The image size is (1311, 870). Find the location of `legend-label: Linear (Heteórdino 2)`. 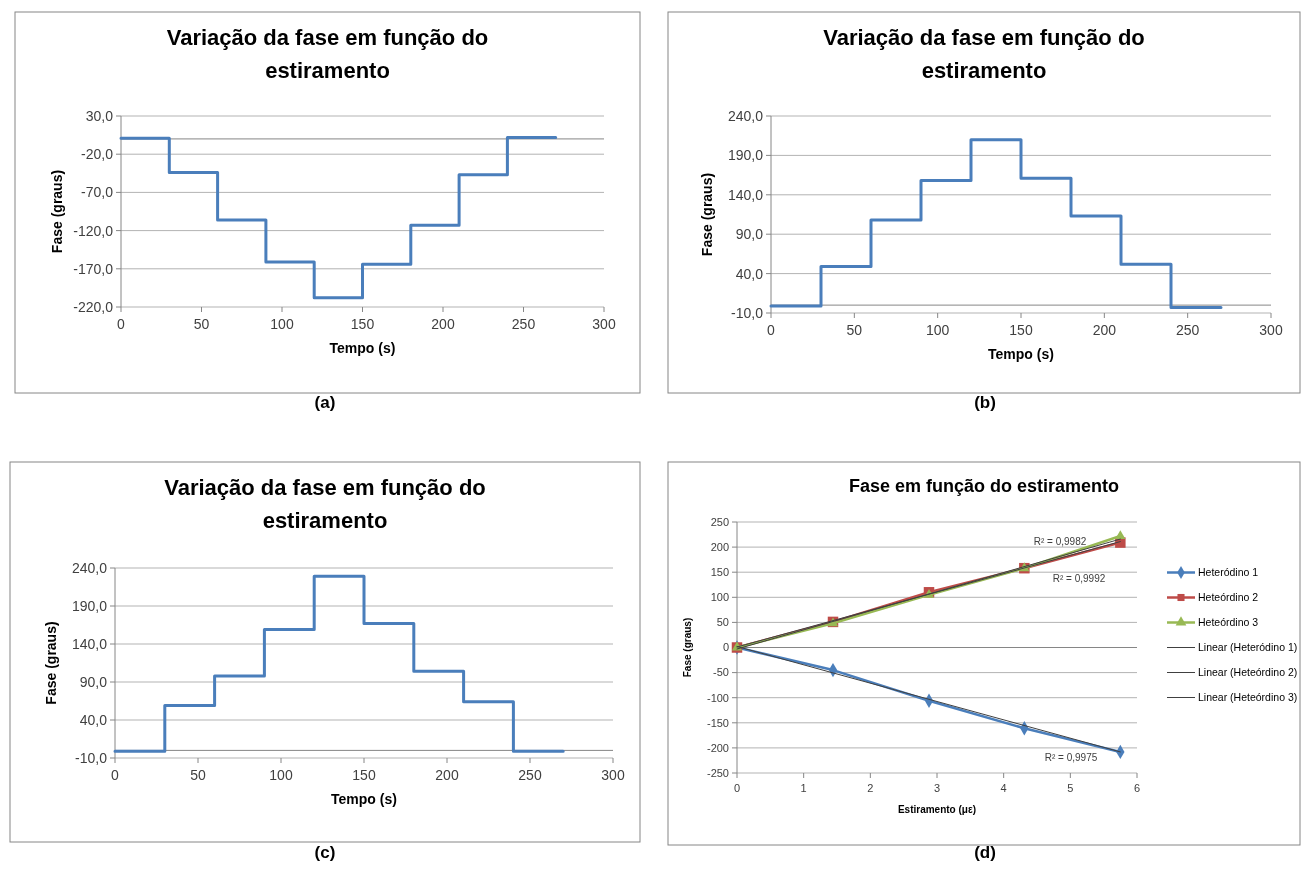

legend-label: Linear (Heteórdino 2) is located at coordinates (1248, 672).